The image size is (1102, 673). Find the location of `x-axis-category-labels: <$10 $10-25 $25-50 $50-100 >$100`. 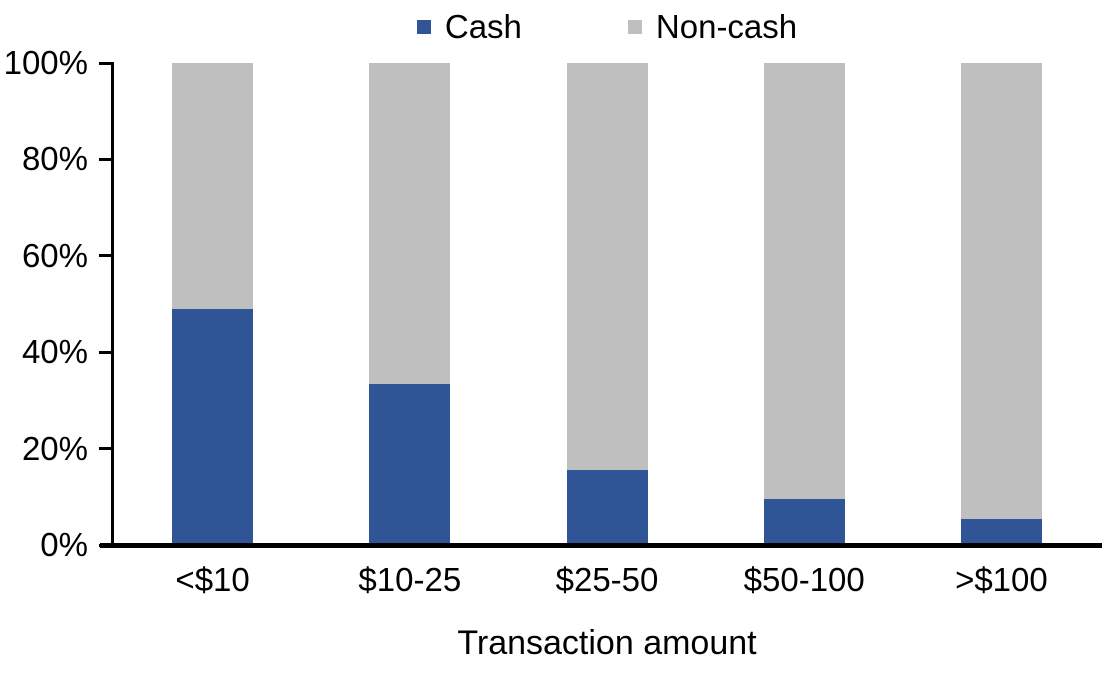

x-axis-category-labels: <$10 $10-25 $25-50 $50-100 >$100 is located at coordinates (607, 580).